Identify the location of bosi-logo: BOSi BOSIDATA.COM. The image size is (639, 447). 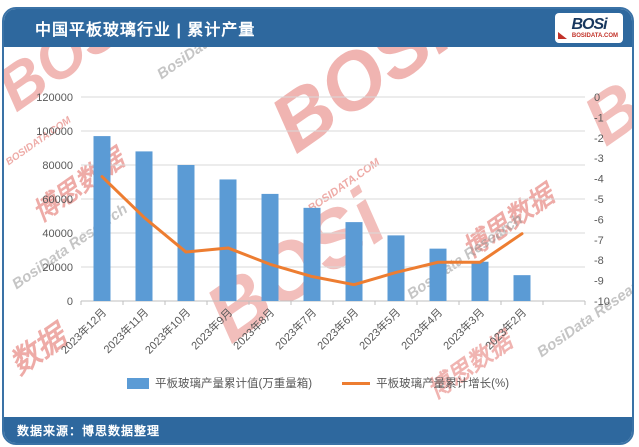
(589, 28).